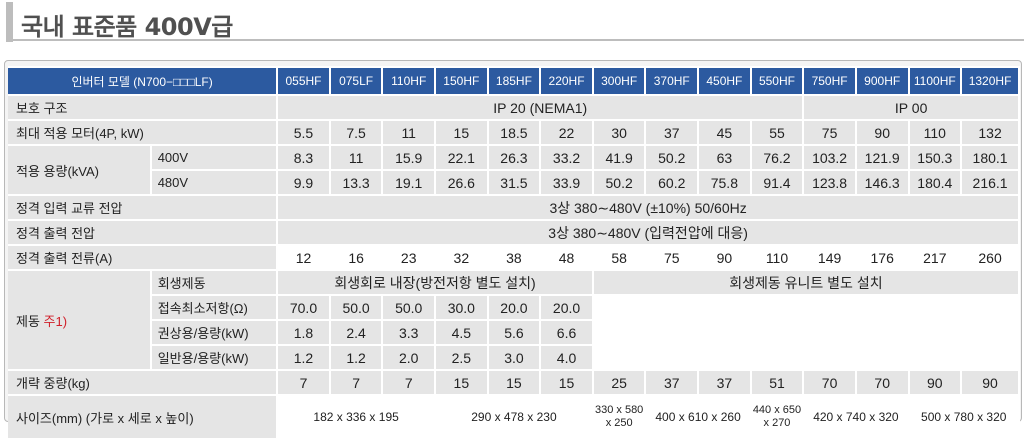 This screenshot has height=440, width=1024. Describe the element at coordinates (936, 81) in the screenshot. I see `model-header: 1100HF` at that location.